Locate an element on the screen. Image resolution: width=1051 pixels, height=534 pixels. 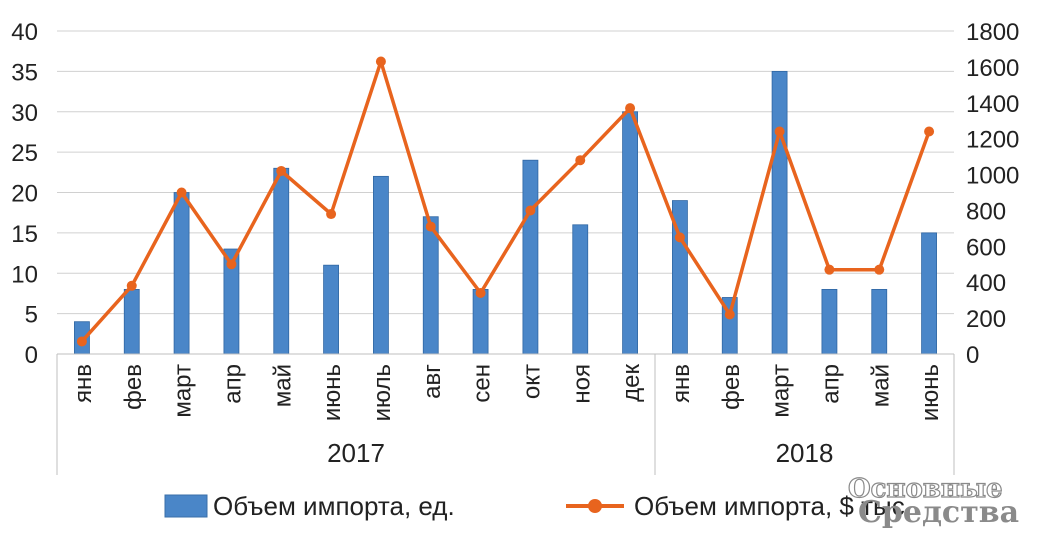
legend: Объем импорта, ед. Объем импорта, $ тыс. is located at coordinates (538, 506).